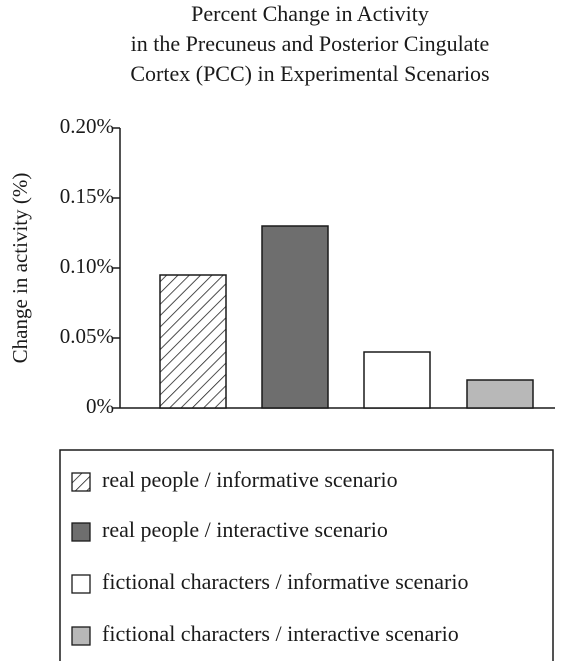 The image size is (563, 661). What do you see at coordinates (310, 43) in the screenshot?
I see `chart-title: in the Precuneus and Posterior Cingulate` at bounding box center [310, 43].